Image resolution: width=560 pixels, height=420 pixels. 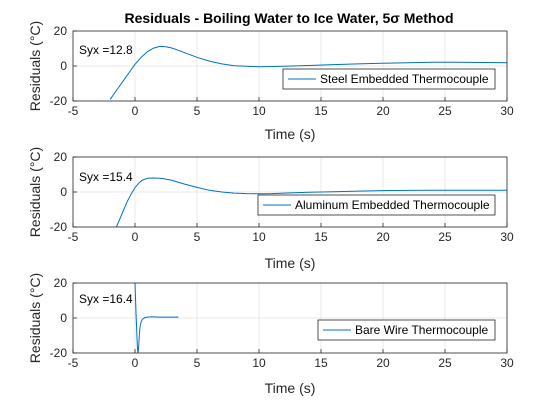 I want to click on legend: Bare Wire Thermocouple, so click(x=406, y=330).